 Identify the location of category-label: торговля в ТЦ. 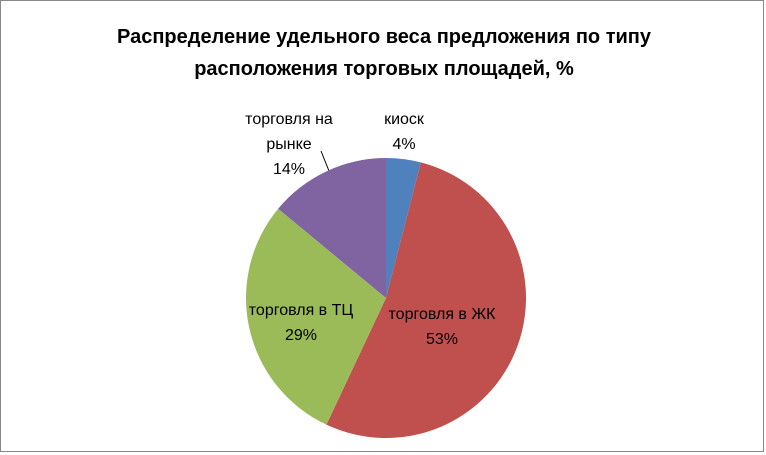
(301, 310).